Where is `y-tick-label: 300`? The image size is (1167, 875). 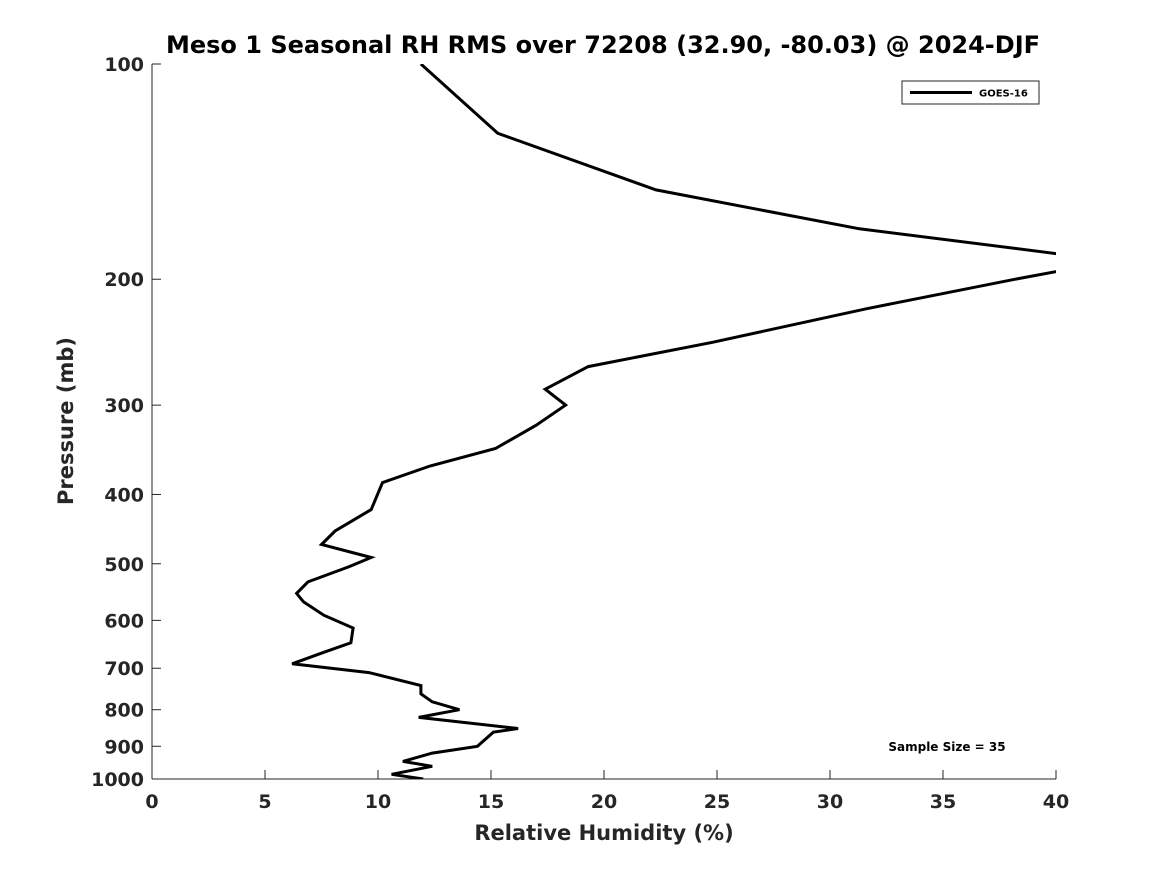
y-tick-label: 300 is located at coordinates (124, 406).